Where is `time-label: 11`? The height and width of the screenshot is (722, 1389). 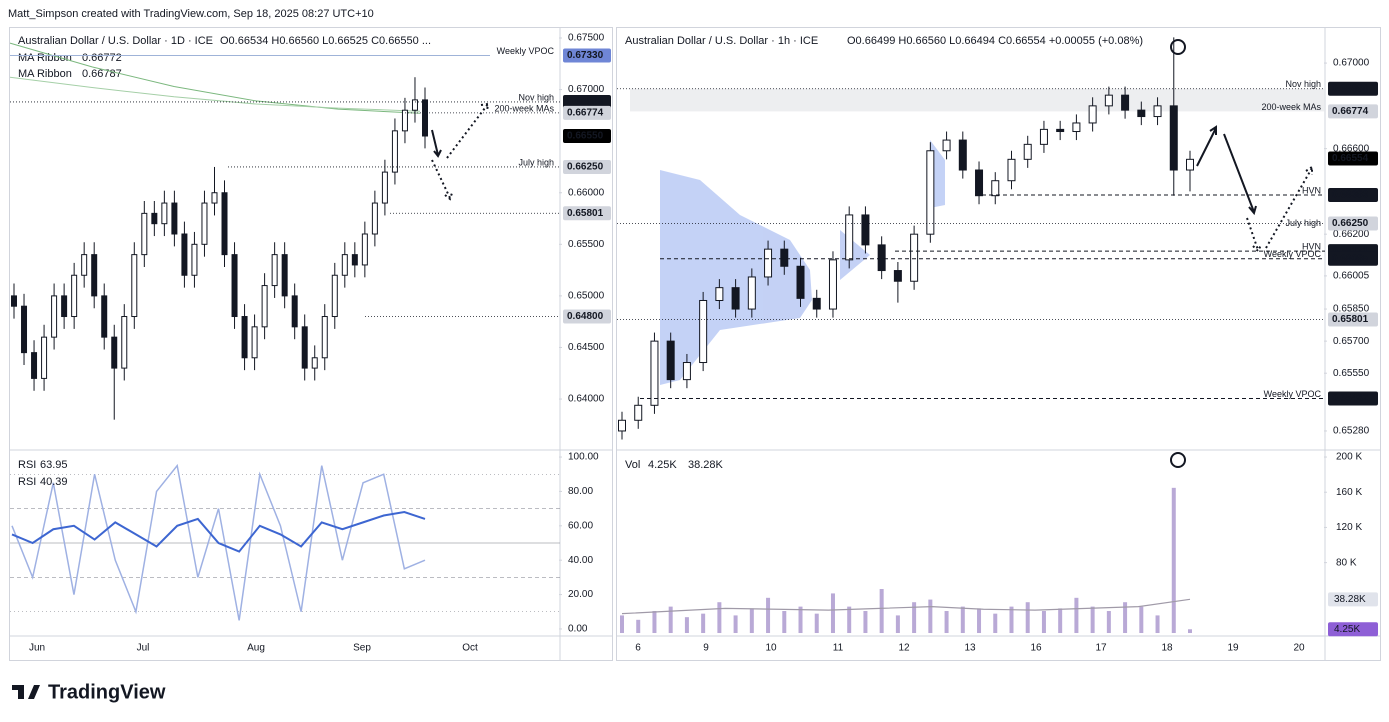
time-label: 11 is located at coordinates (838, 648).